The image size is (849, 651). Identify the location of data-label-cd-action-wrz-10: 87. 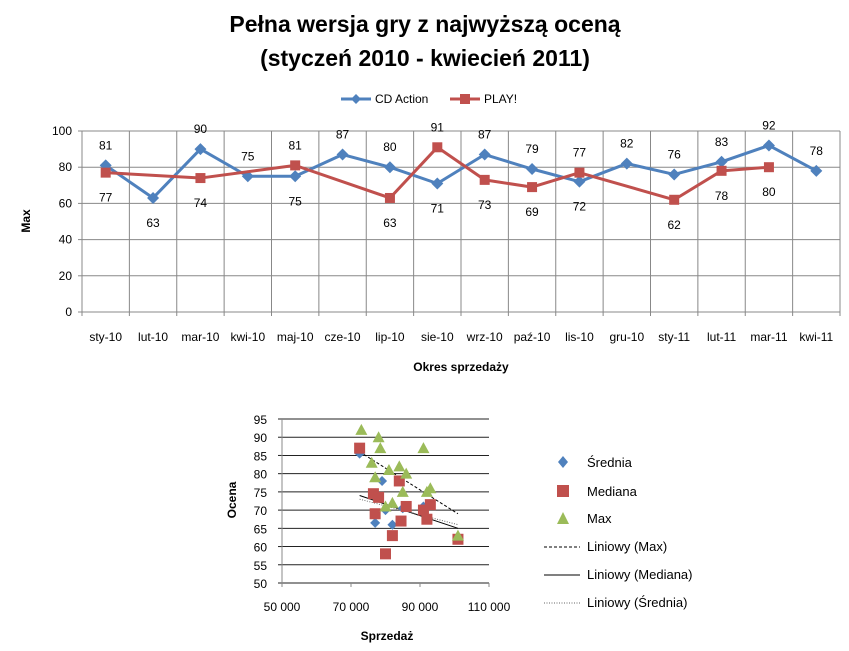
(485, 135).